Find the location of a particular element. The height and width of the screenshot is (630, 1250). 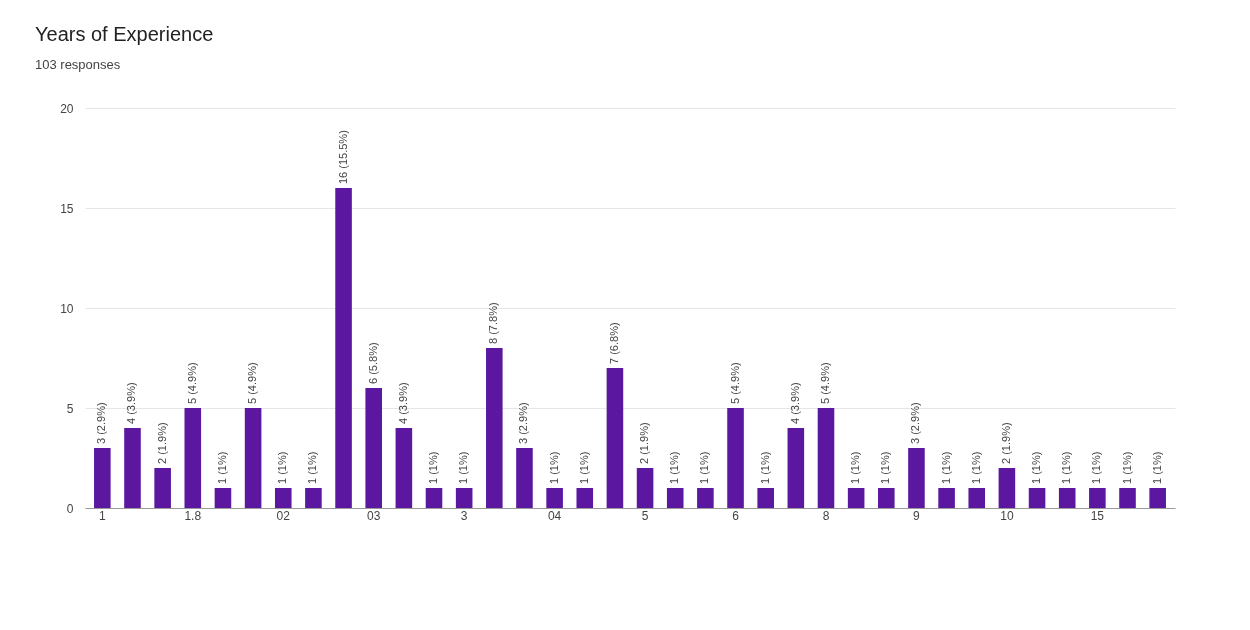

x-tick-label: 3 is located at coordinates (464, 515).